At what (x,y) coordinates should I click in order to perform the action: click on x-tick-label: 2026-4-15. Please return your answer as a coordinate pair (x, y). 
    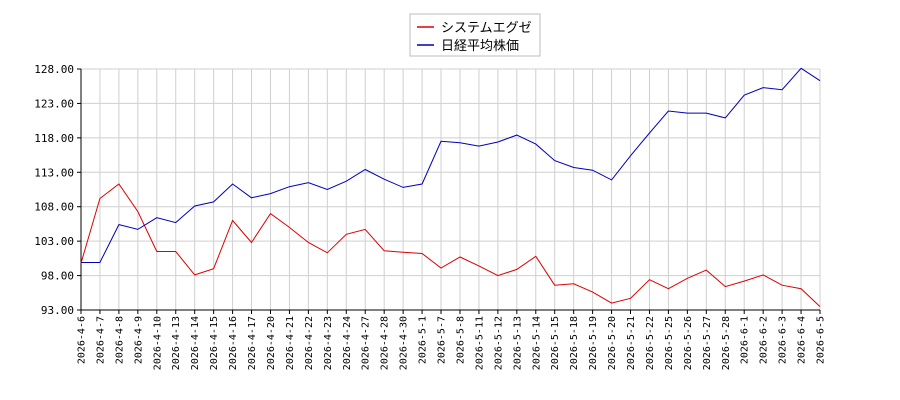
    Looking at the image, I should click on (214, 343).